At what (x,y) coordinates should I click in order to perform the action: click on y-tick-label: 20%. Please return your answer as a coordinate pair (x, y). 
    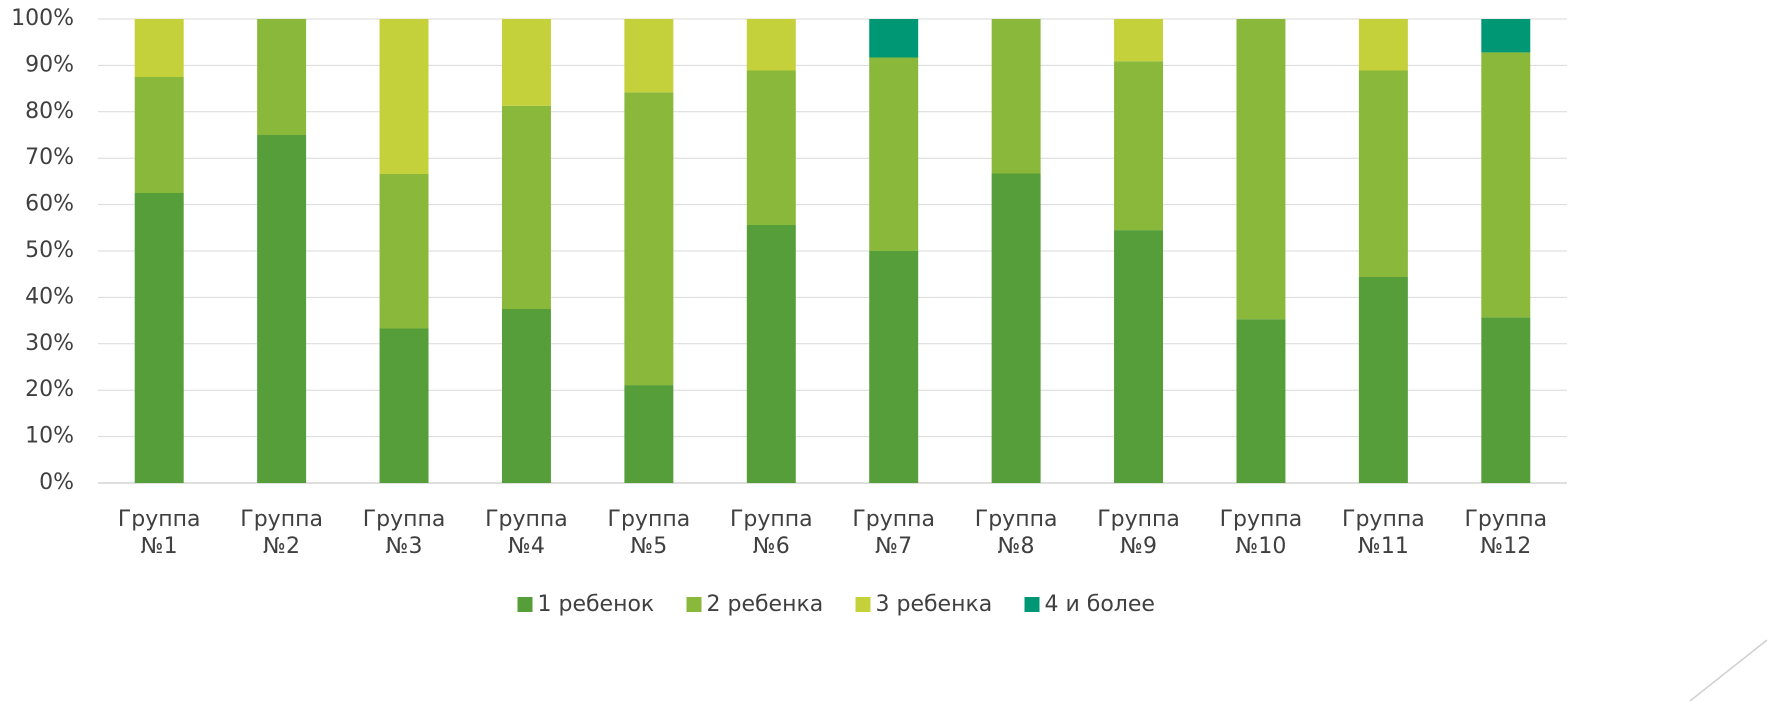
    Looking at the image, I should click on (49, 389).